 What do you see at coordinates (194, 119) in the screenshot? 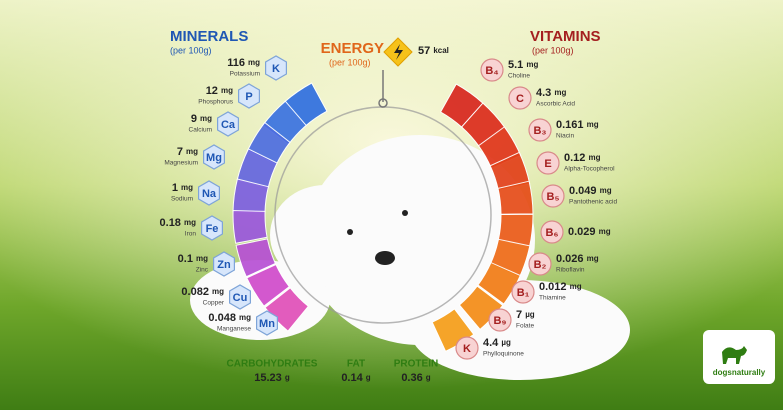
I see `amount: 9` at bounding box center [194, 119].